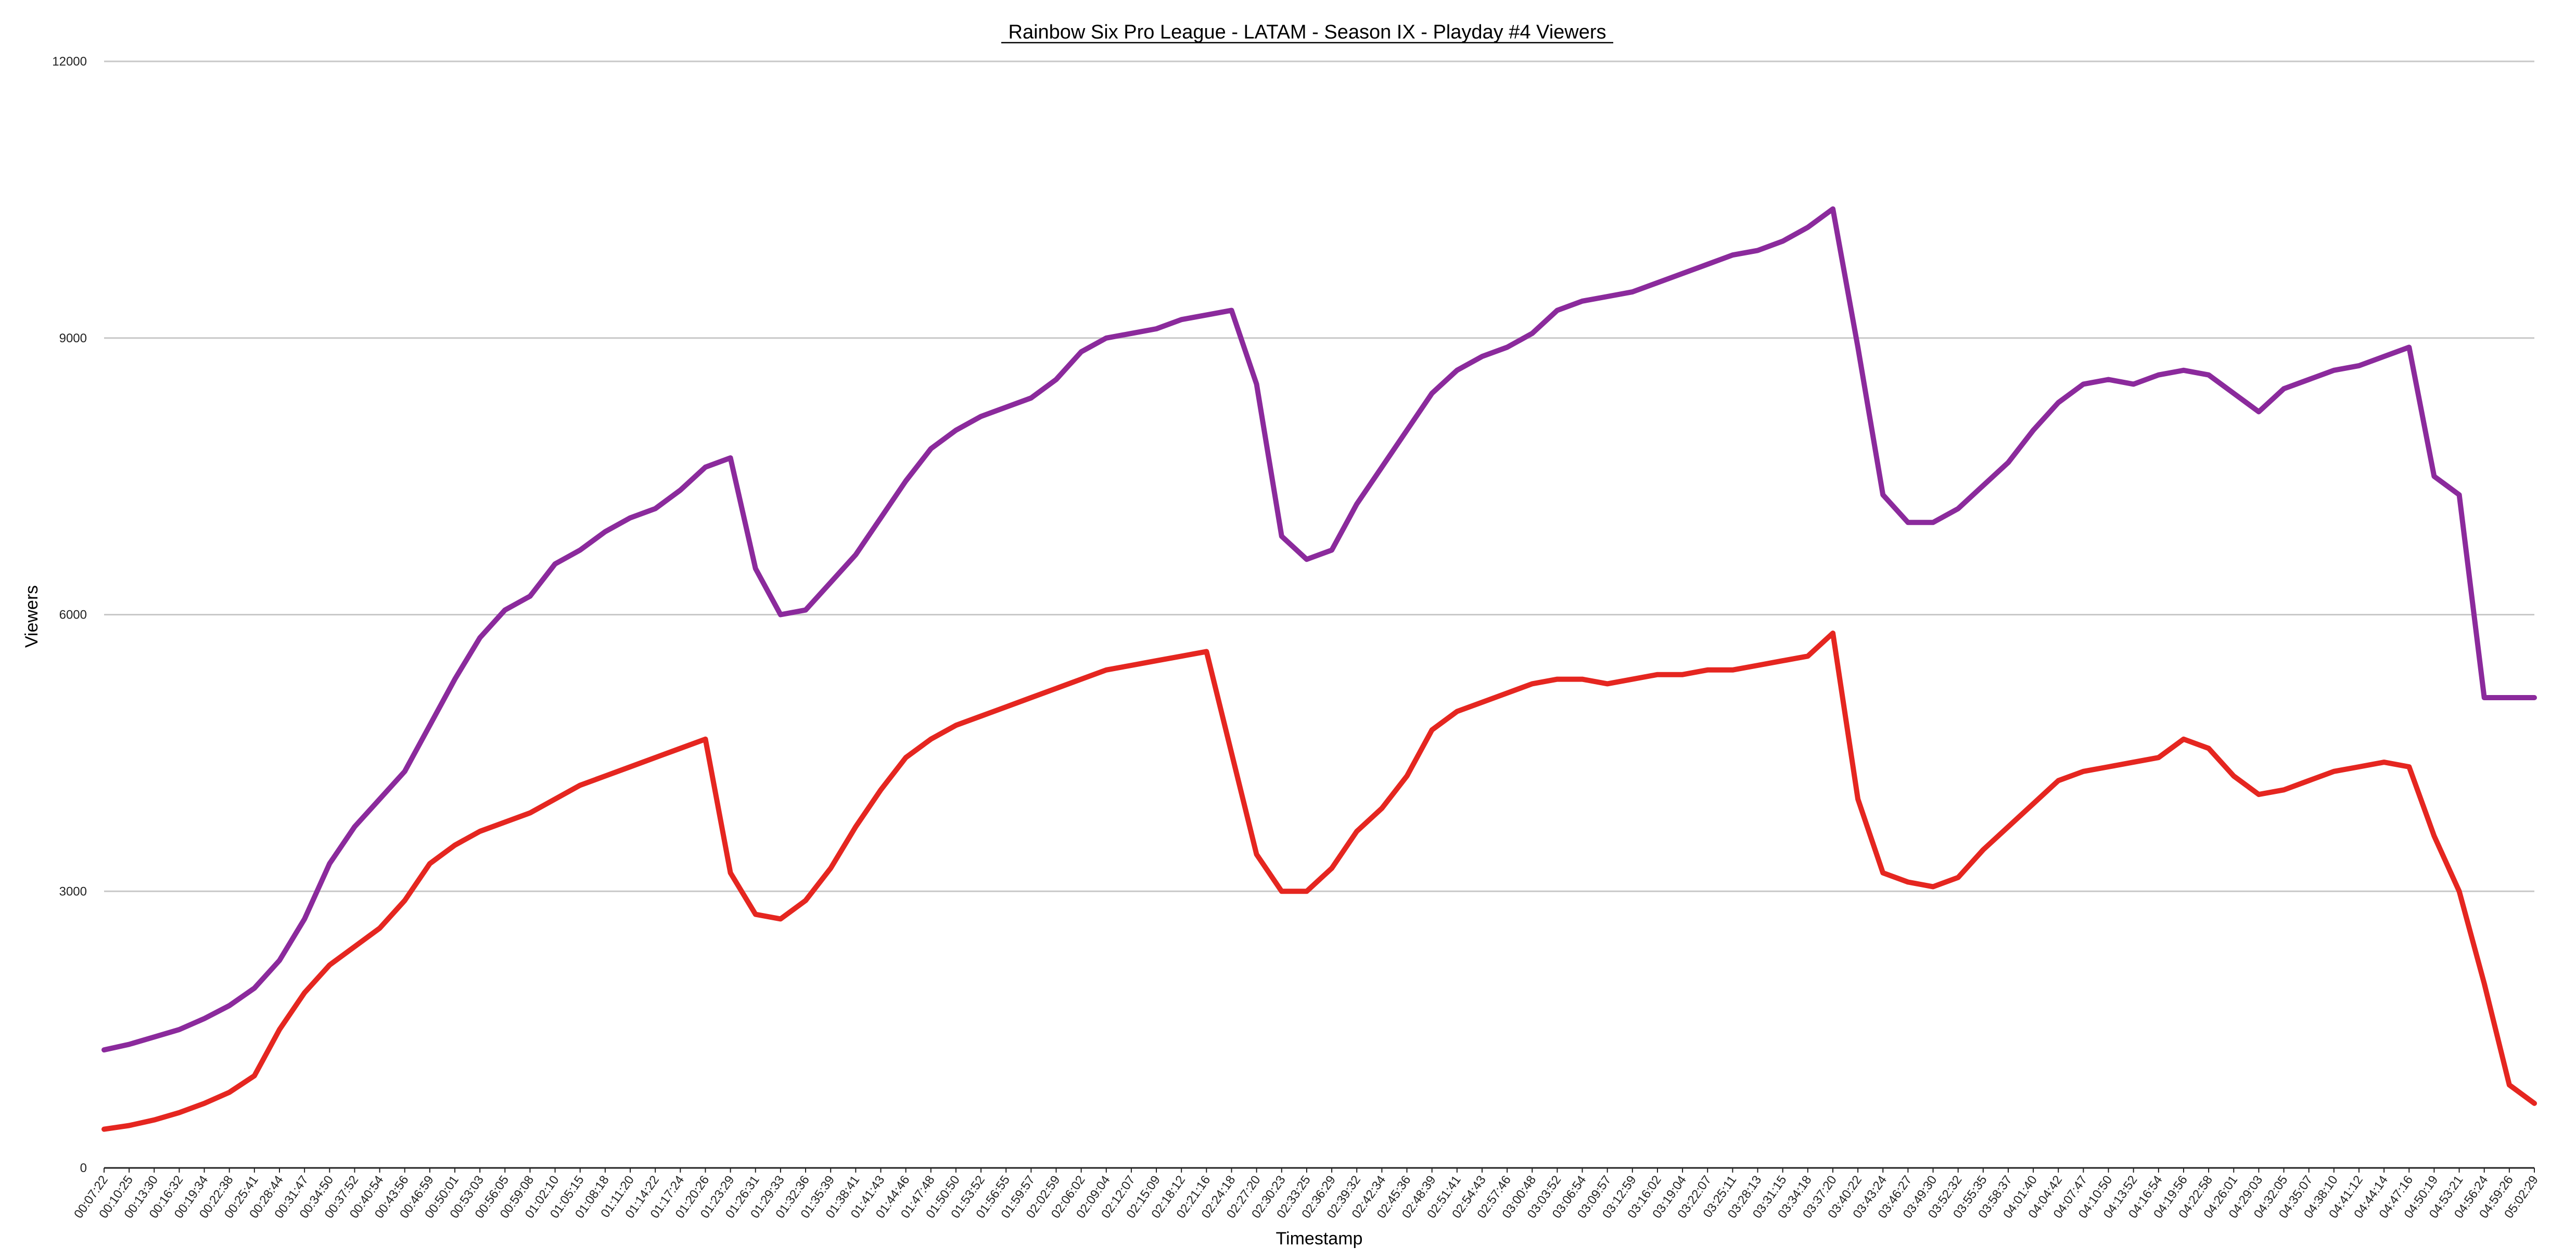  Describe the element at coordinates (1319, 1239) in the screenshot. I see `x-axis-label: Timestamp` at that location.